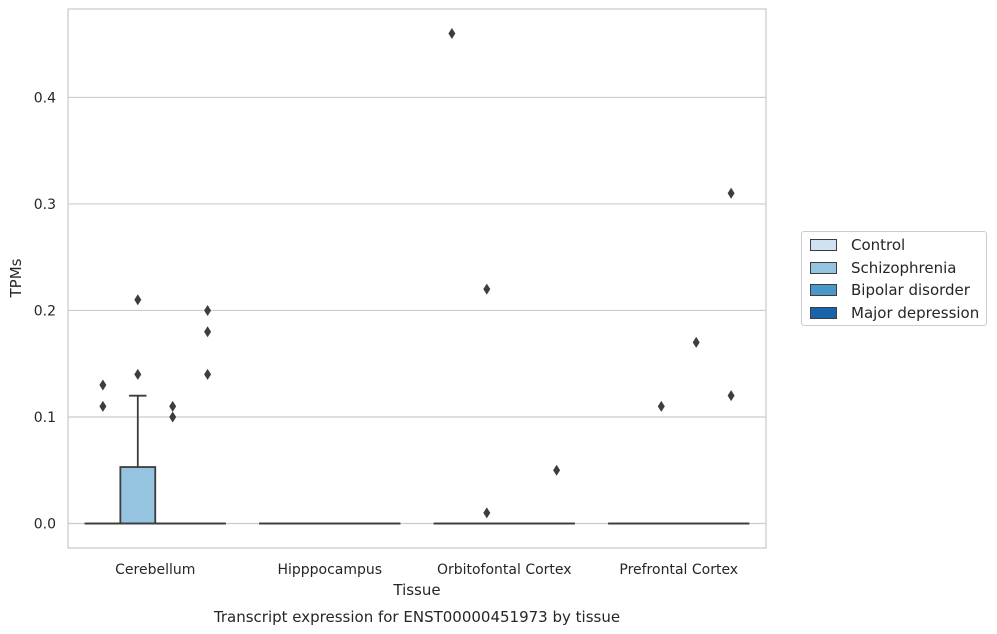 The height and width of the screenshot is (634, 997). Describe the element at coordinates (45, 525) in the screenshot. I see `y-tick-label: 0.0` at that location.